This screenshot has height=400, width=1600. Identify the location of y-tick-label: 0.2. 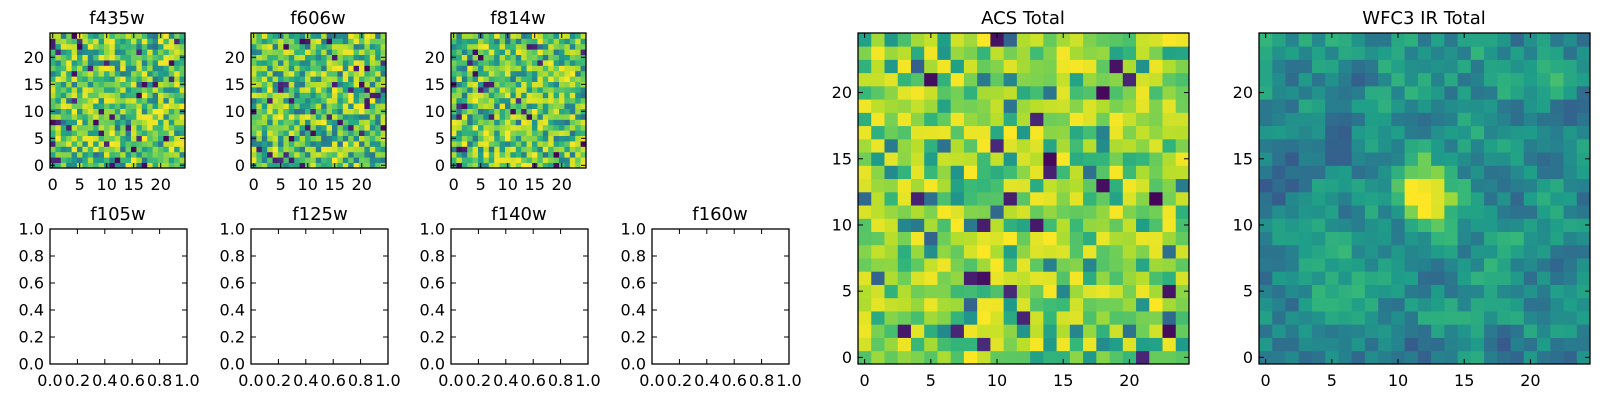
(633, 337).